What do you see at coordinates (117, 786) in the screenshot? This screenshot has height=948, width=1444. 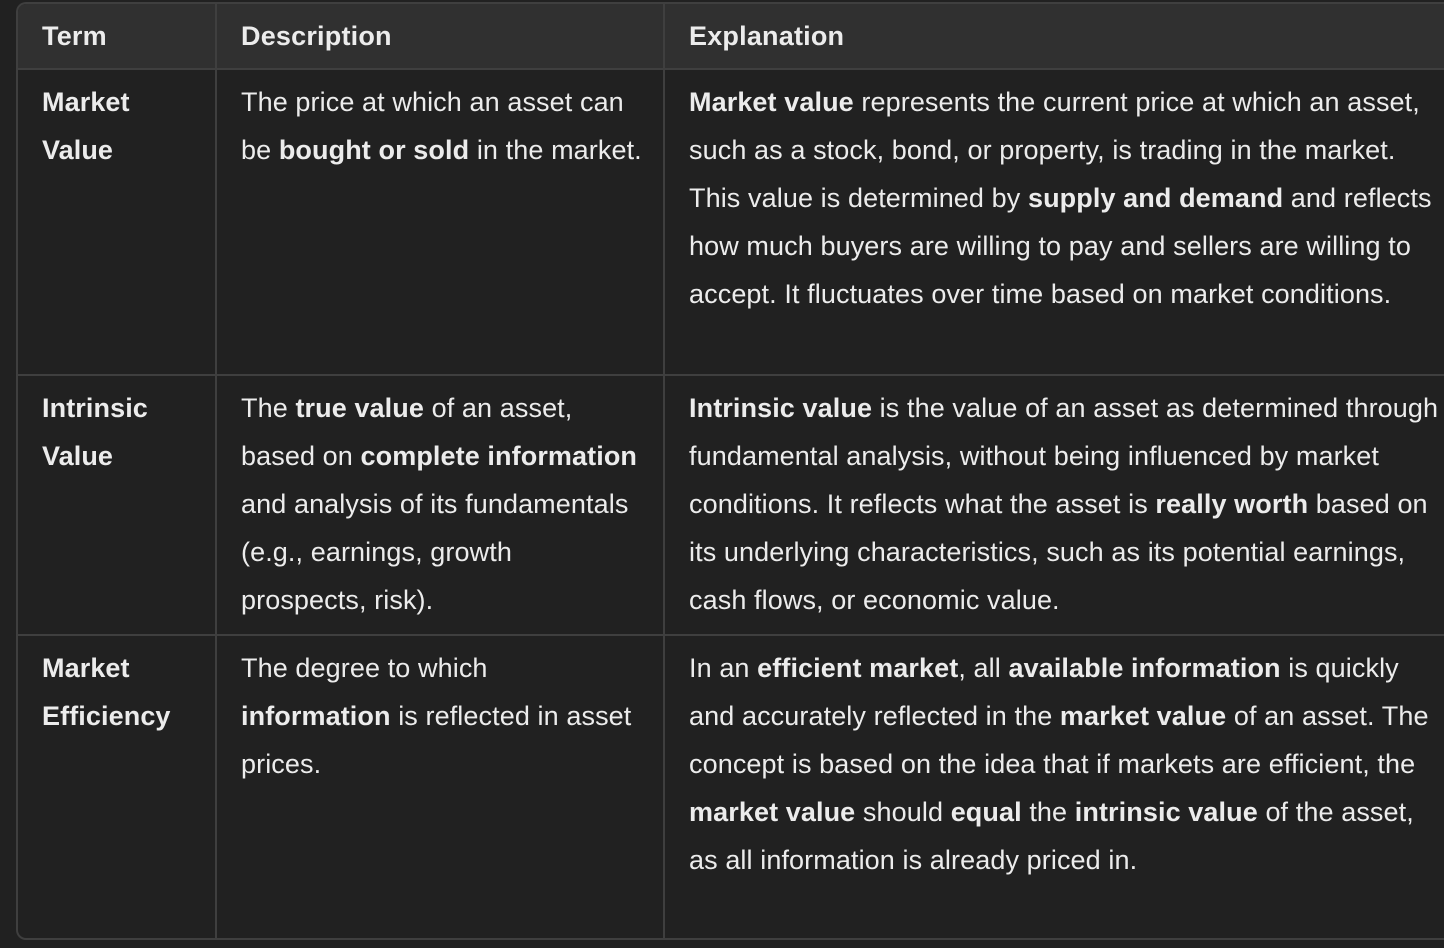 I see `term-cell: Market Efficiency` at bounding box center [117, 786].